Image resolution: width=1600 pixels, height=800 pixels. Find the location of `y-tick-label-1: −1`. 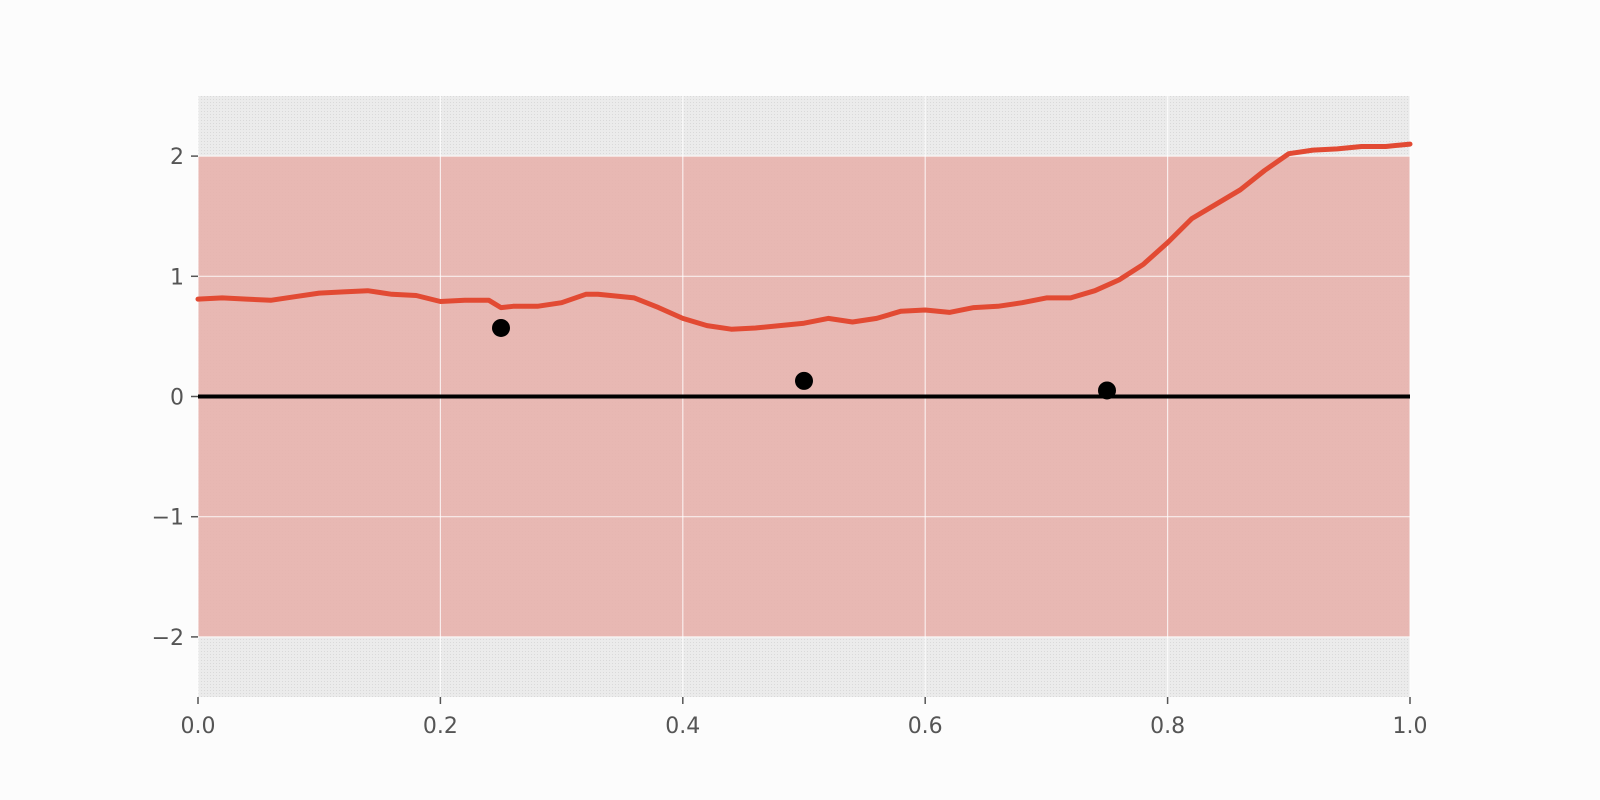

y-tick-label-1: −1 is located at coordinates (168, 518).